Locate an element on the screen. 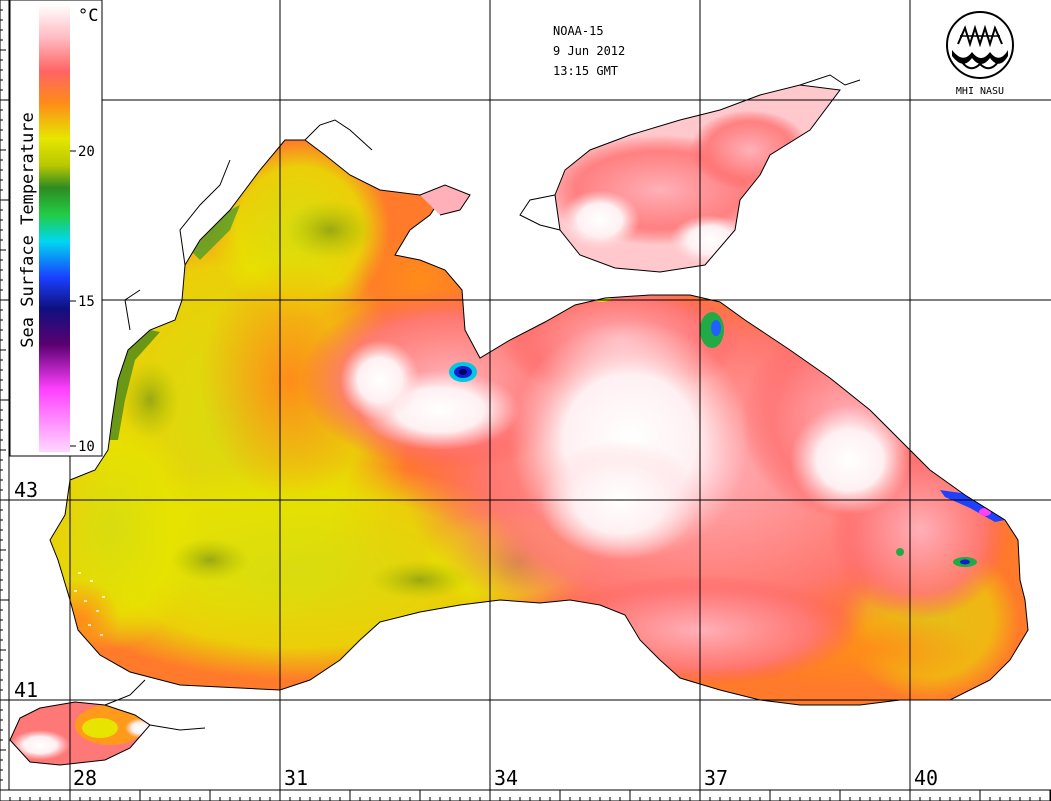  pass-info: NOAA-15 9 Jun 2012 13:15 GMT is located at coordinates (589, 51).